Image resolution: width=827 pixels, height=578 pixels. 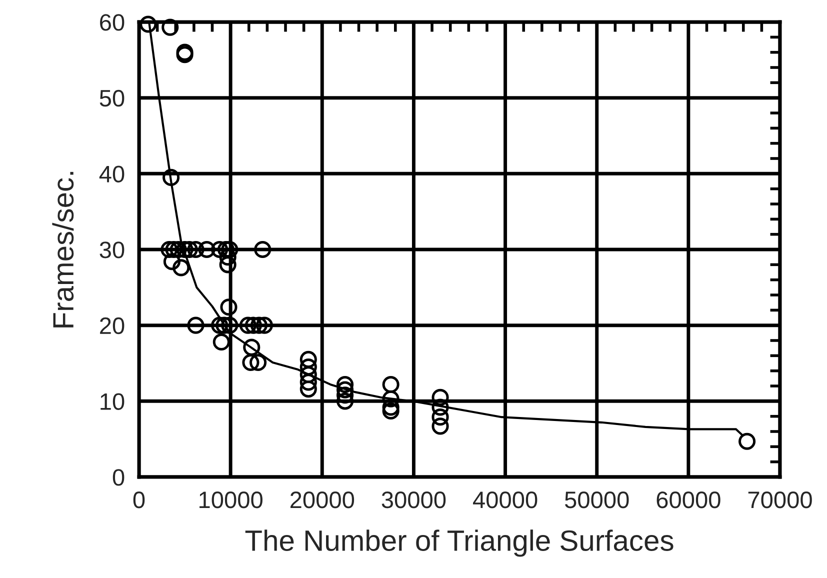 I want to click on x-tick-label: 40000, so click(x=505, y=500).